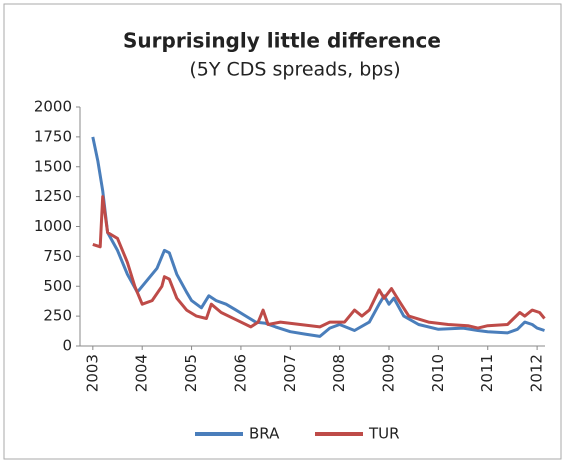  What do you see at coordinates (537, 373) in the screenshot?
I see `x-tick-label: 2012` at bounding box center [537, 373].